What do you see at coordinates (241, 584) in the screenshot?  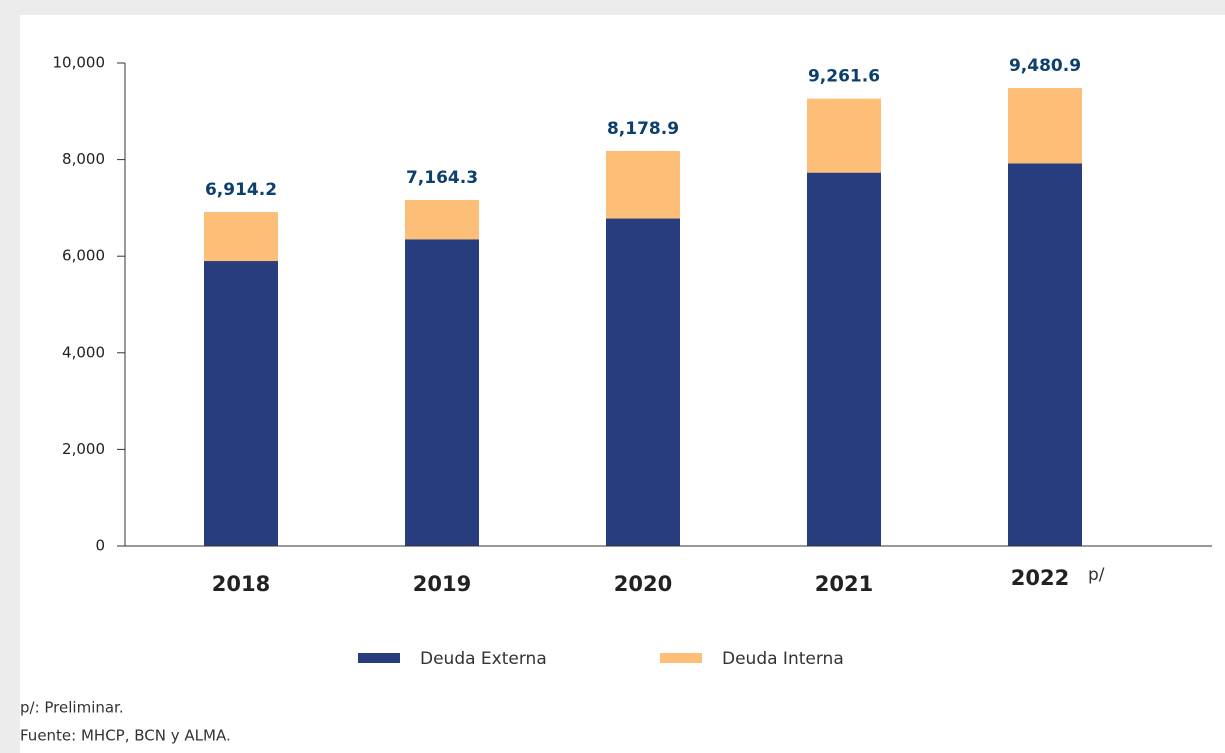 I see `x-tick-label: 2018` at bounding box center [241, 584].